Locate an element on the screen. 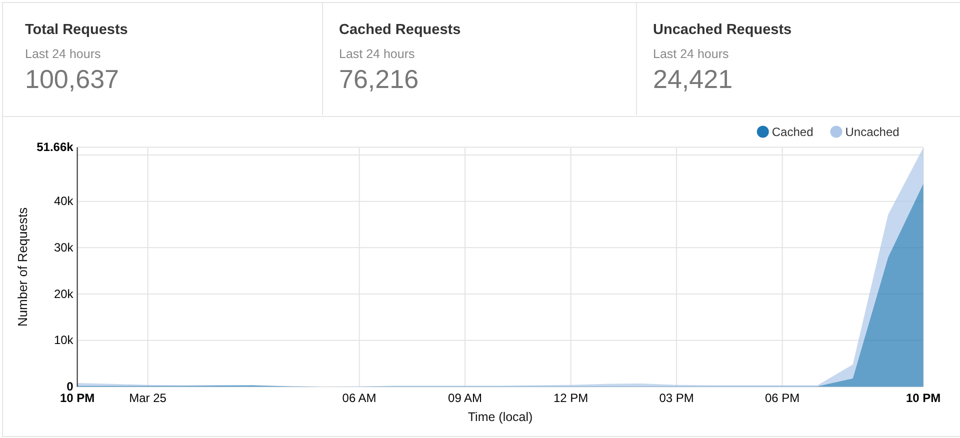 The width and height of the screenshot is (960, 438). x-tick-label: 06 PM is located at coordinates (782, 398).